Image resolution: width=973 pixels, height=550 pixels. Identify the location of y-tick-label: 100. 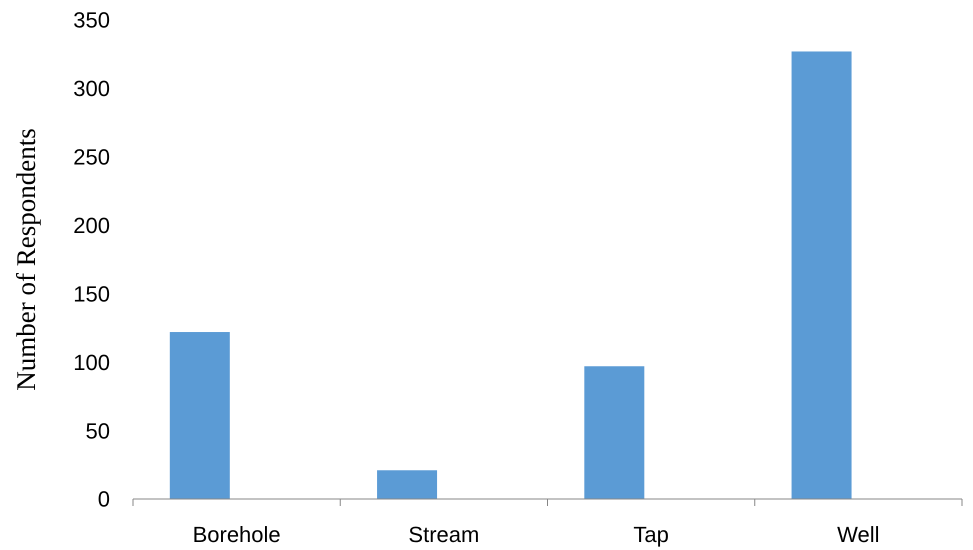
(91, 362).